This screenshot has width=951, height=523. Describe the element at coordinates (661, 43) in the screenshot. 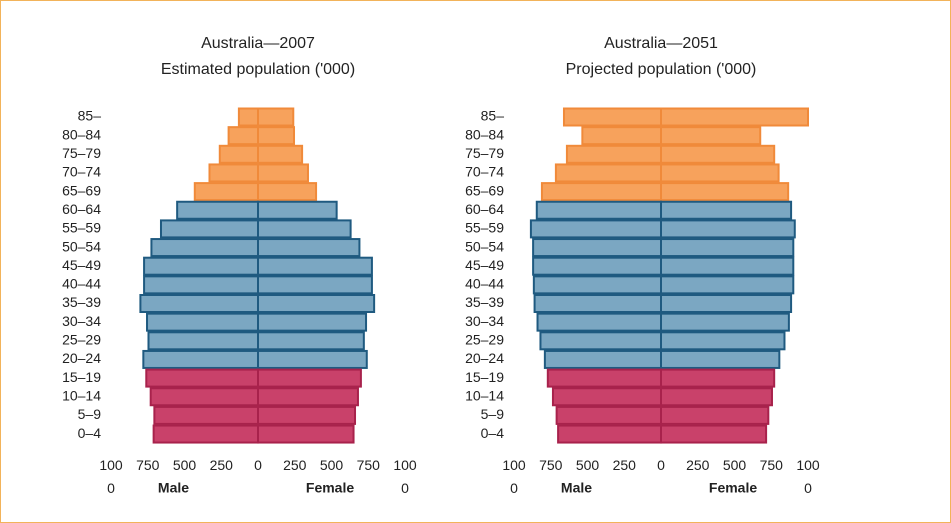

I see `chart-title: Australia—2051` at that location.